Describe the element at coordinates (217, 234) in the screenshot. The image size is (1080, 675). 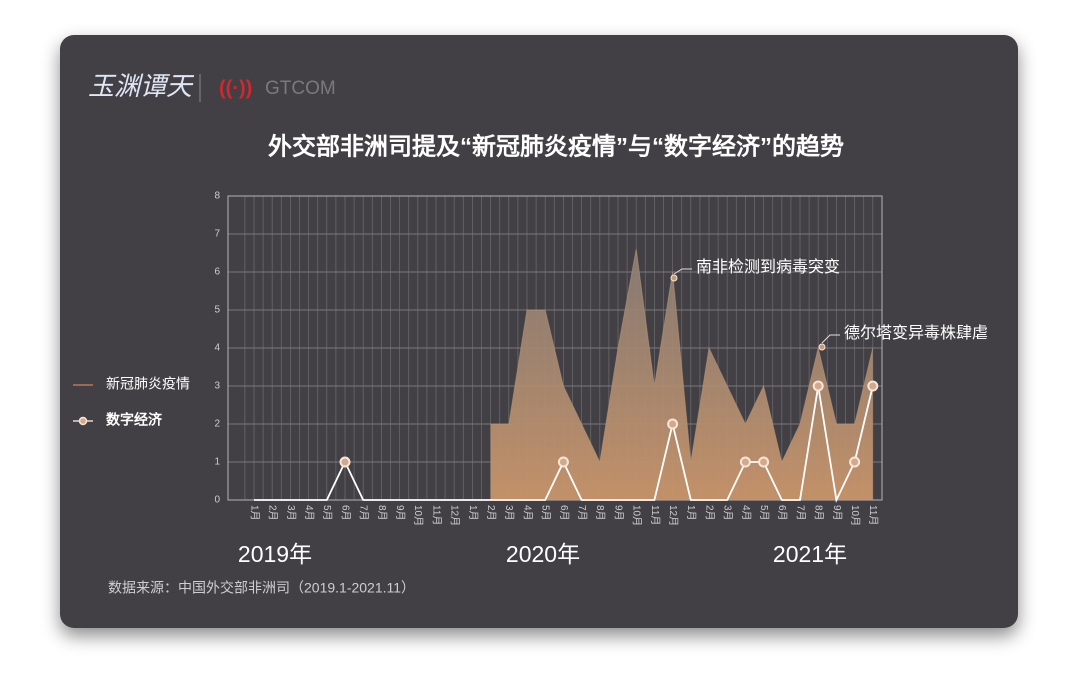
I see `y-tick-label: 7` at that location.